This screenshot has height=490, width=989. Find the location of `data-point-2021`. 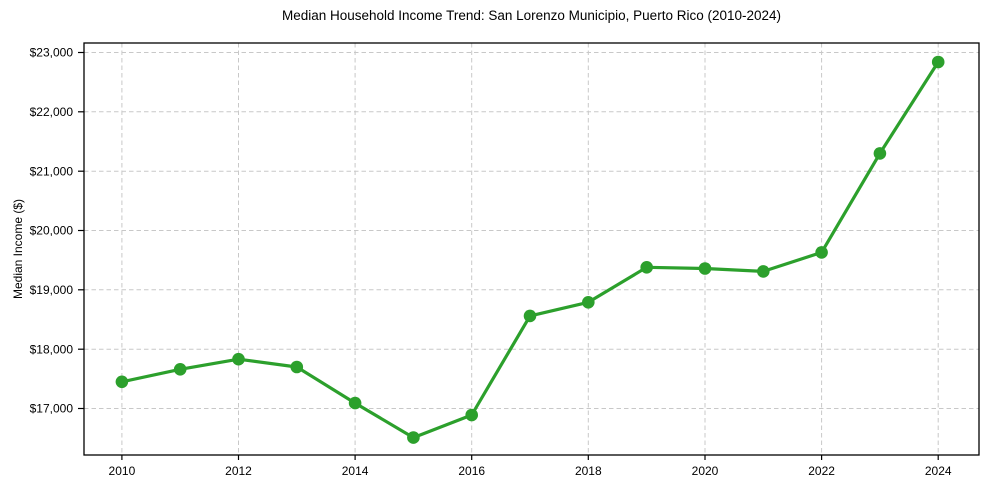

data-point-2021 is located at coordinates (763, 271).